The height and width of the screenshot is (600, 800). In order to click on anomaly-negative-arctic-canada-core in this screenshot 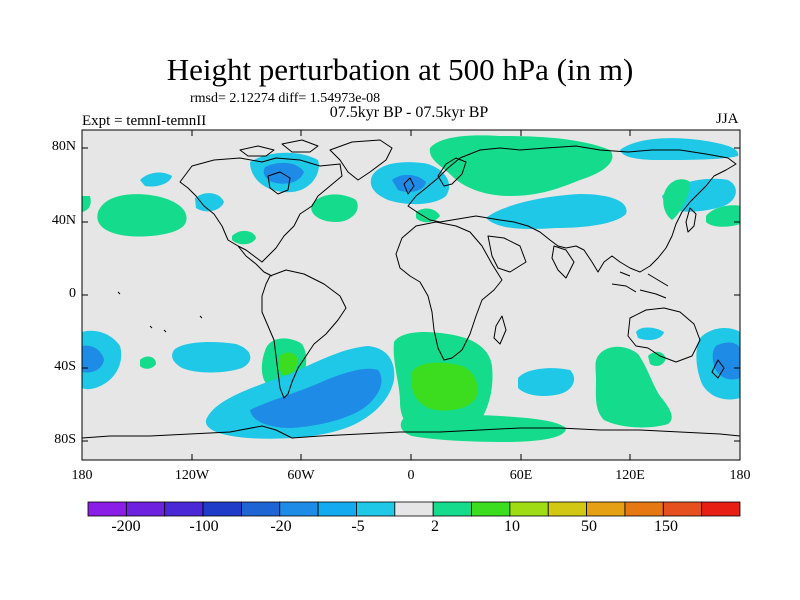, I will do `click(283, 173)`.